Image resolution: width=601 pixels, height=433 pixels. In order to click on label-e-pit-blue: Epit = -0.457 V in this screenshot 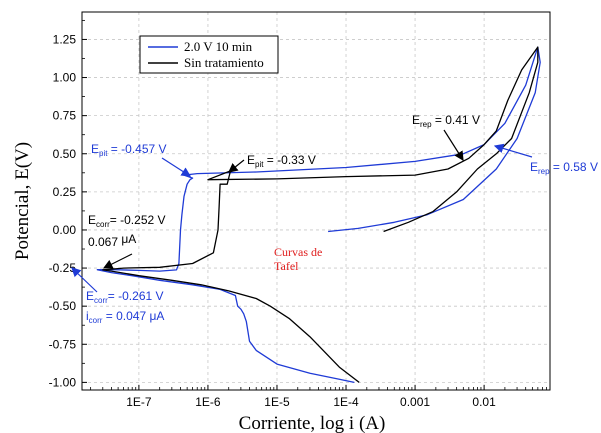, I will do `click(129, 150)`.